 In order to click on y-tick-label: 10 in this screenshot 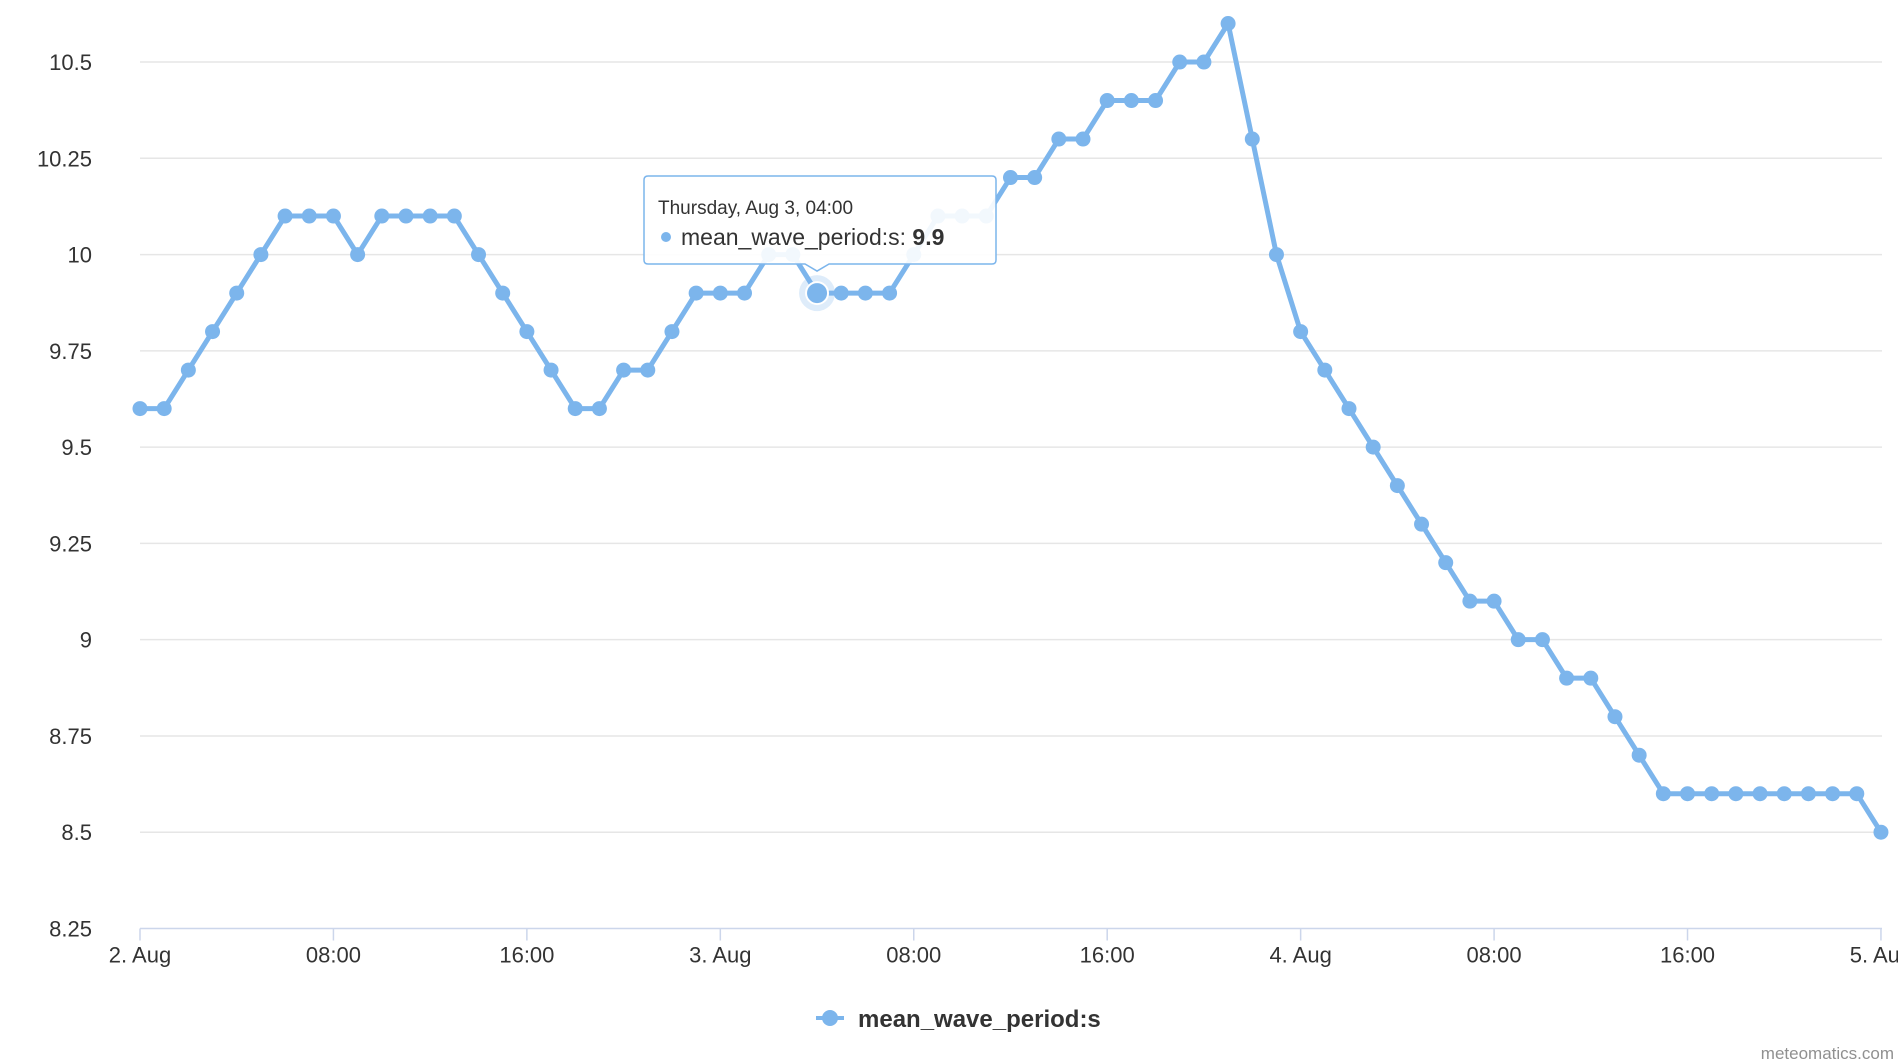, I will do `click(80, 255)`.